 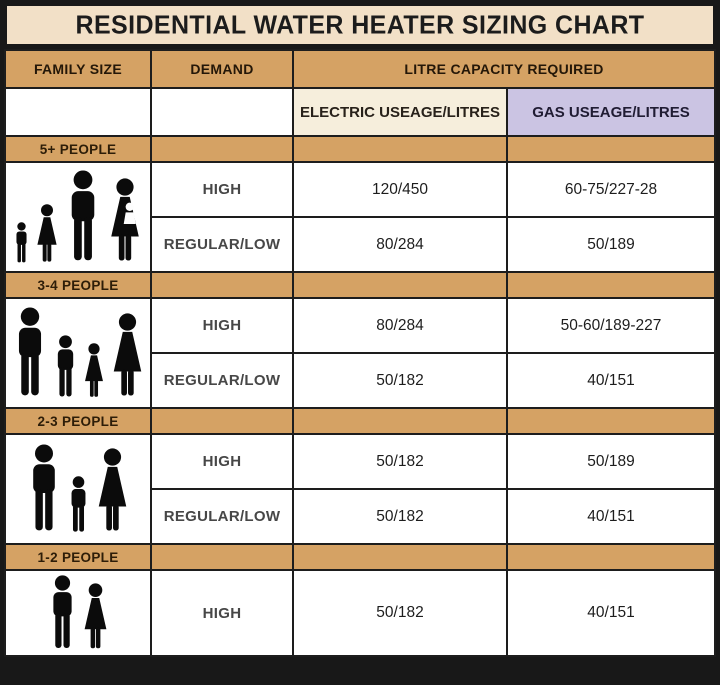 I want to click on family-3-4-icon, so click(x=78, y=353).